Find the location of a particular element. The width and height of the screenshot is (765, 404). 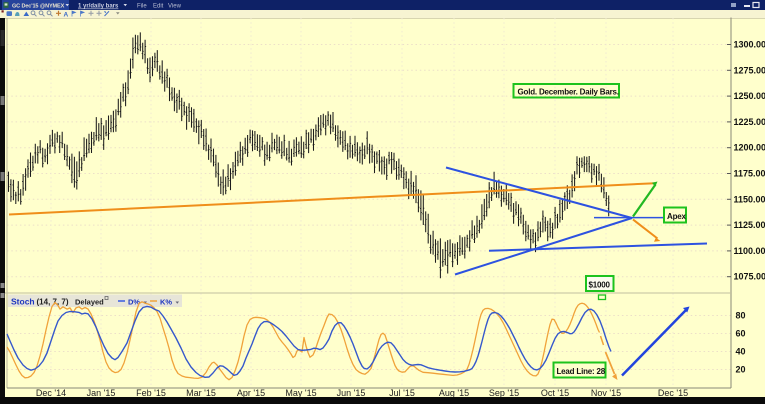

svg-text: 1100.00 is located at coordinates (749, 251).